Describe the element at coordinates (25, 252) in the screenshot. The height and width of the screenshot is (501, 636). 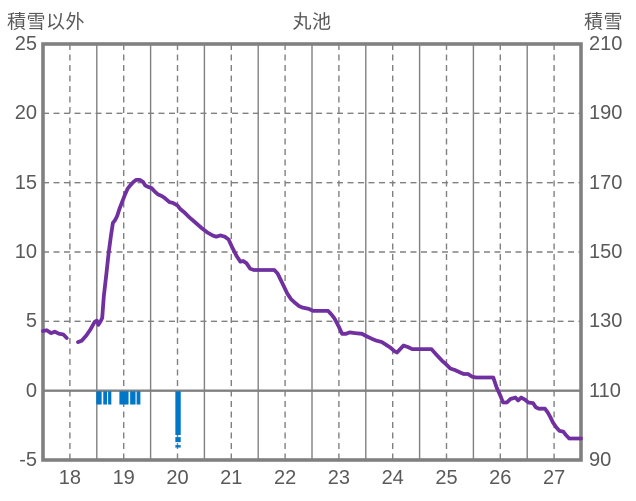
I see `left-axis-tick-label: 10` at that location.